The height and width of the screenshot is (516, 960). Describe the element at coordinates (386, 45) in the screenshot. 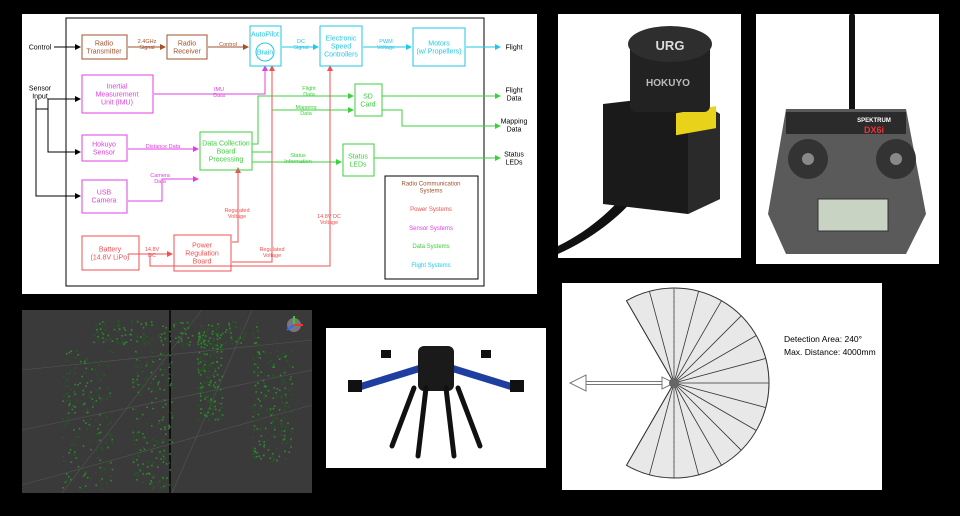

I see `edge-label-pwm: PWM Voltage` at that location.